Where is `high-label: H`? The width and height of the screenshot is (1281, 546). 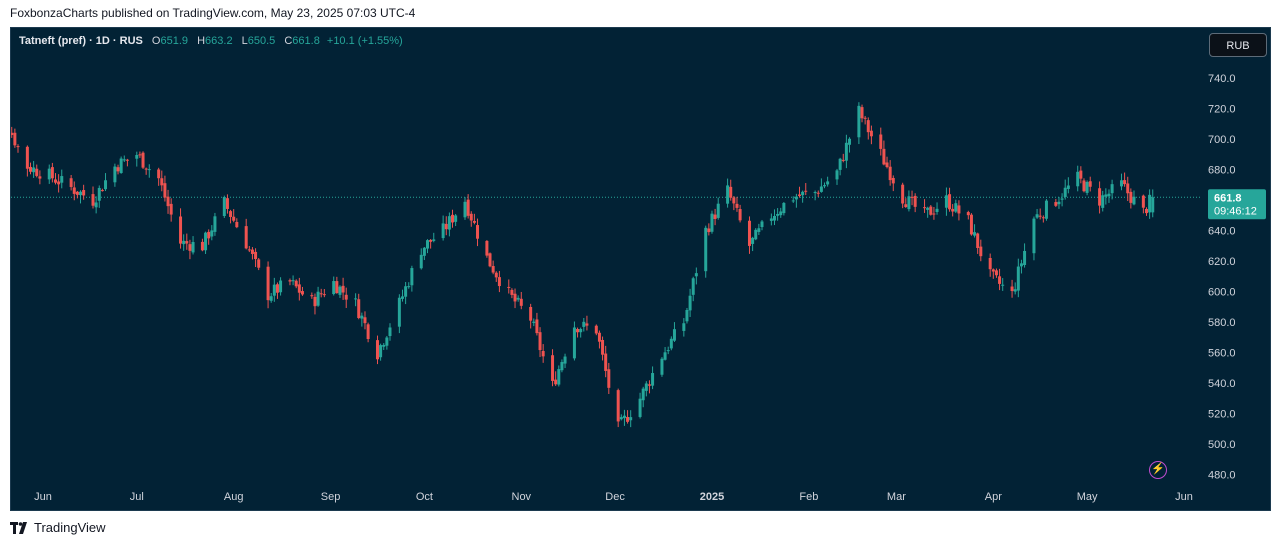 high-label: H is located at coordinates (201, 41).